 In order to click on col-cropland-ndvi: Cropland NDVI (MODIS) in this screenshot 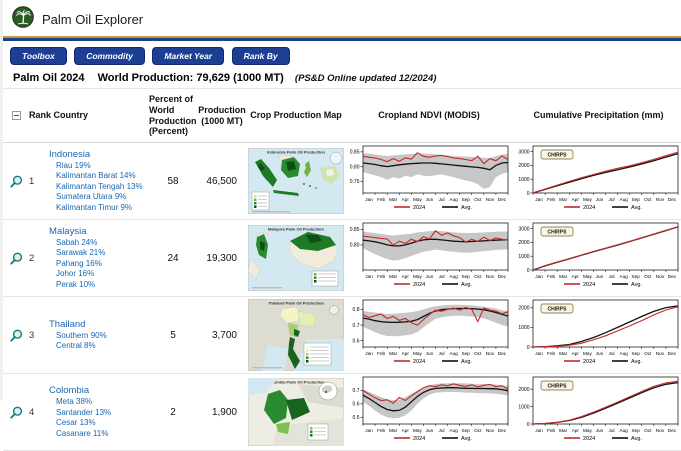, I will do `click(429, 115)`.